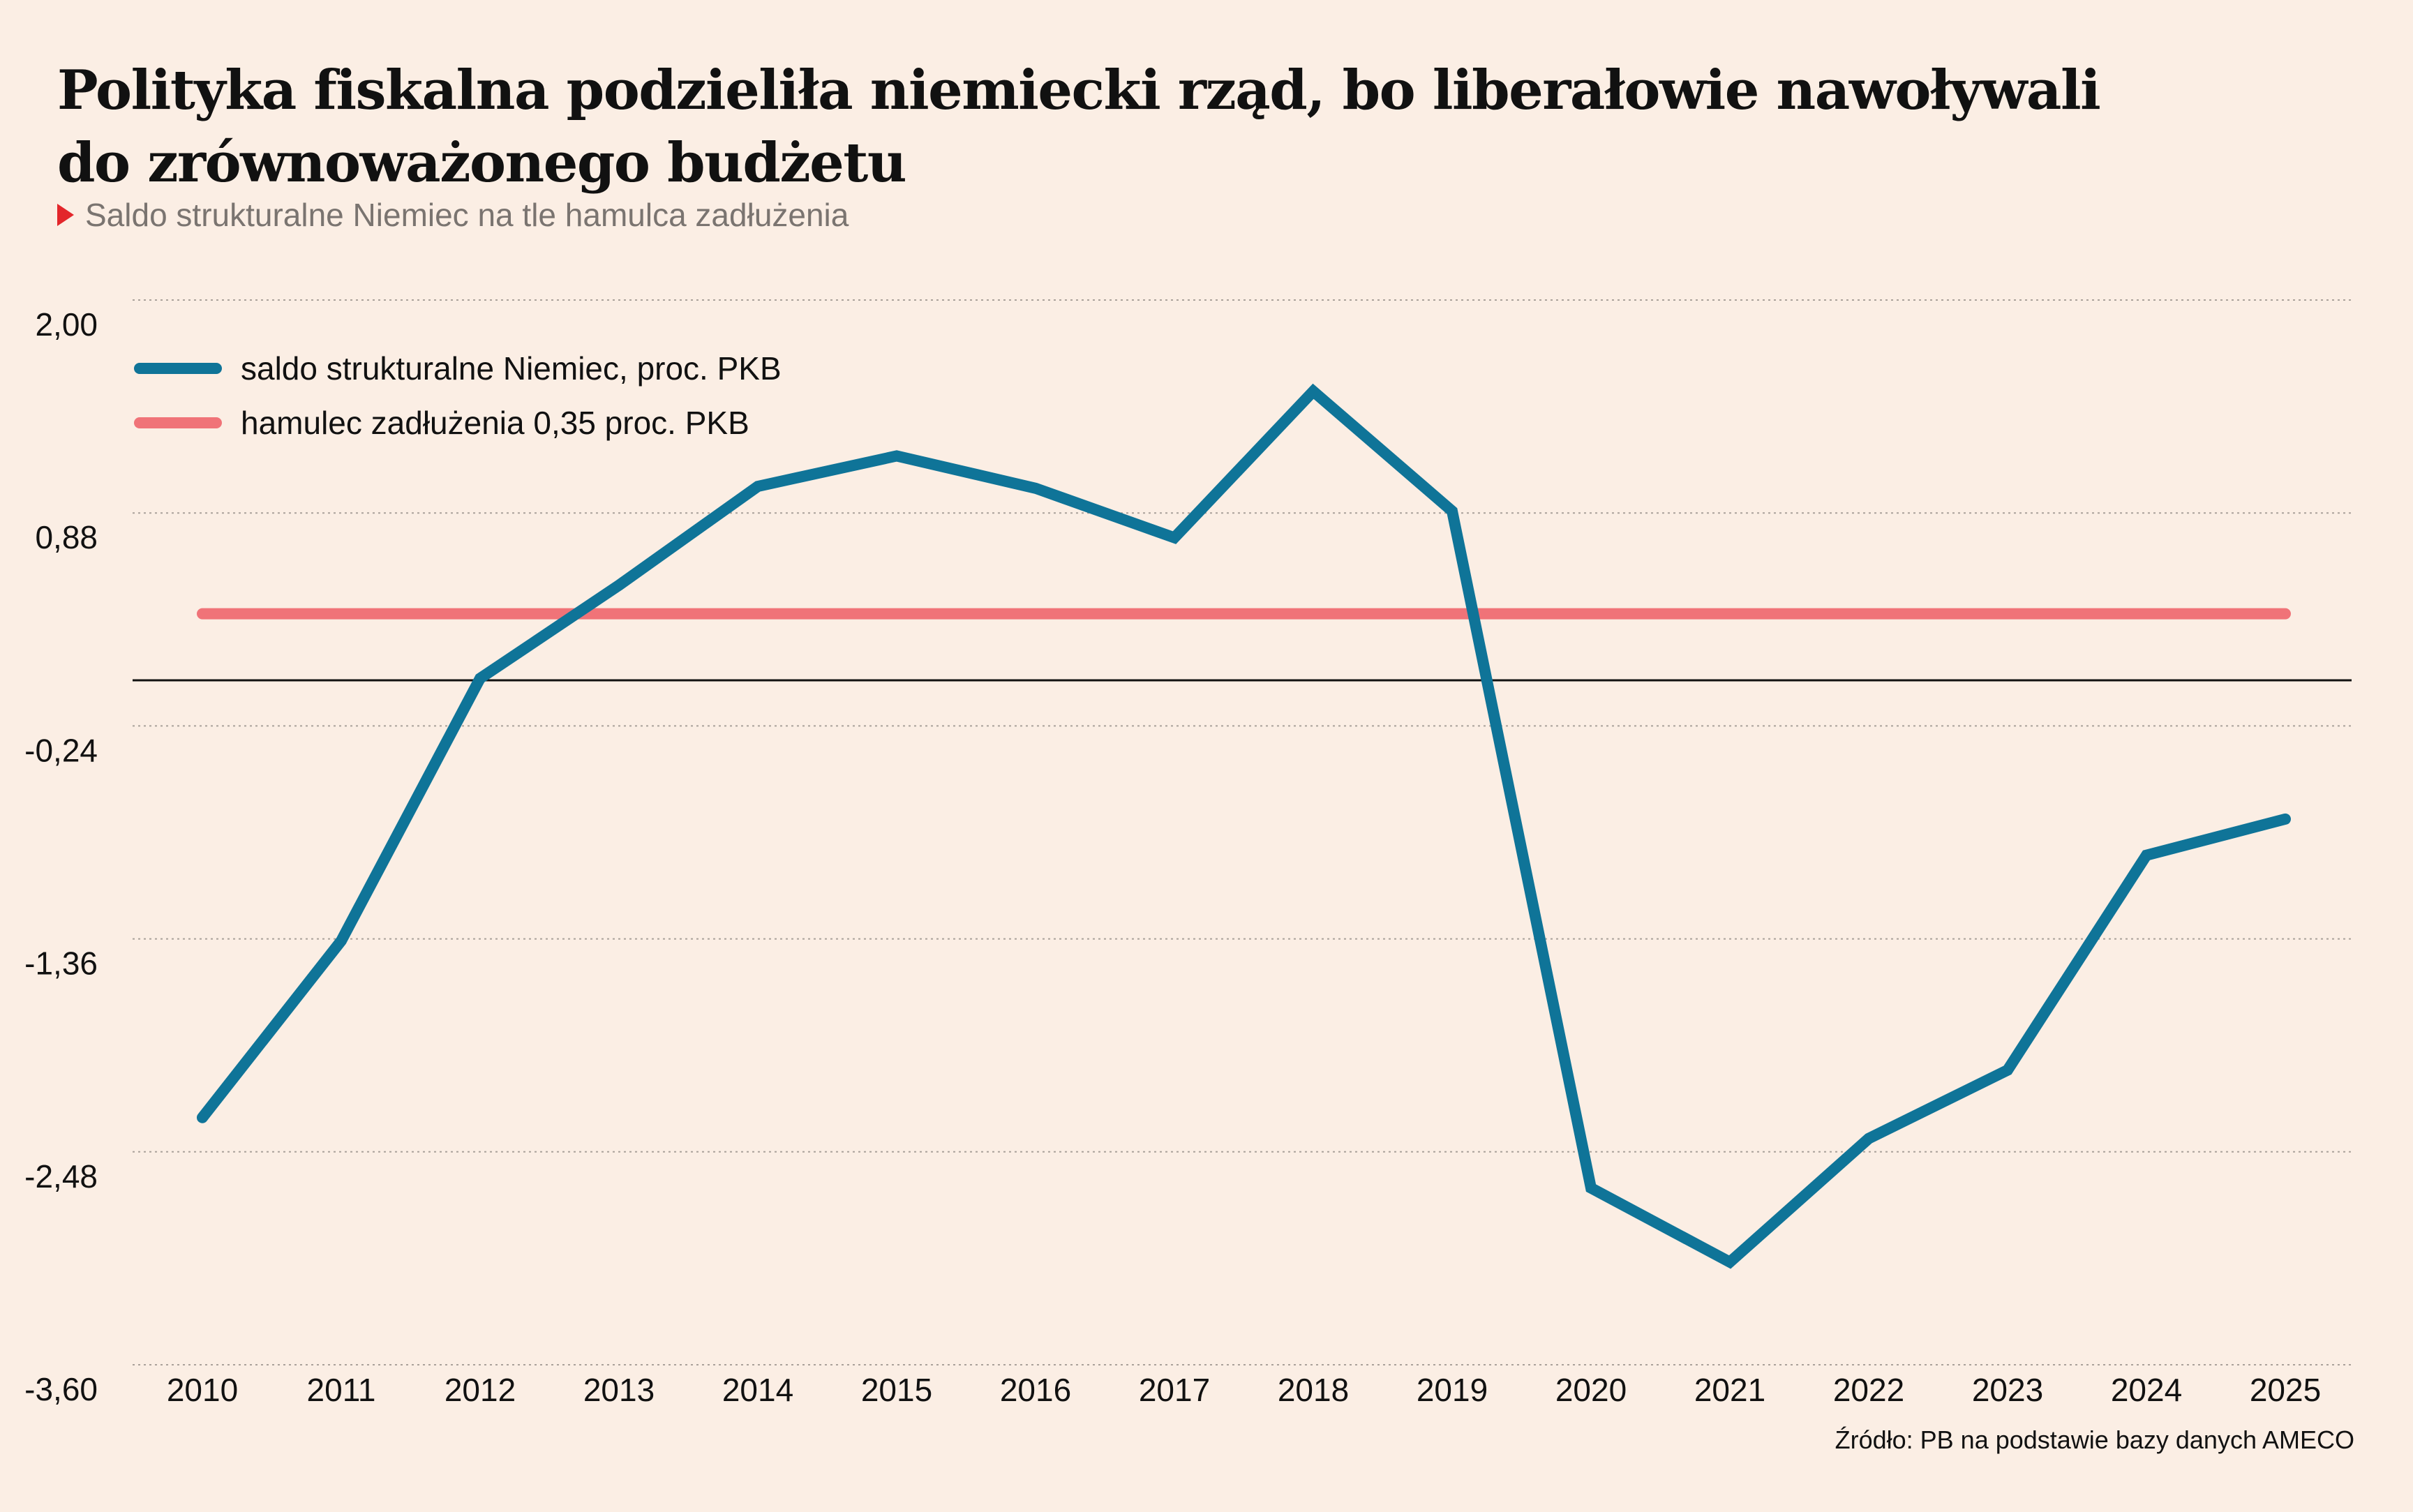  Describe the element at coordinates (61, 856) in the screenshot. I see `y-axis-tick-labels: 2,00 0,88 -0,24 -1,36 -2,48 -3,60` at that location.